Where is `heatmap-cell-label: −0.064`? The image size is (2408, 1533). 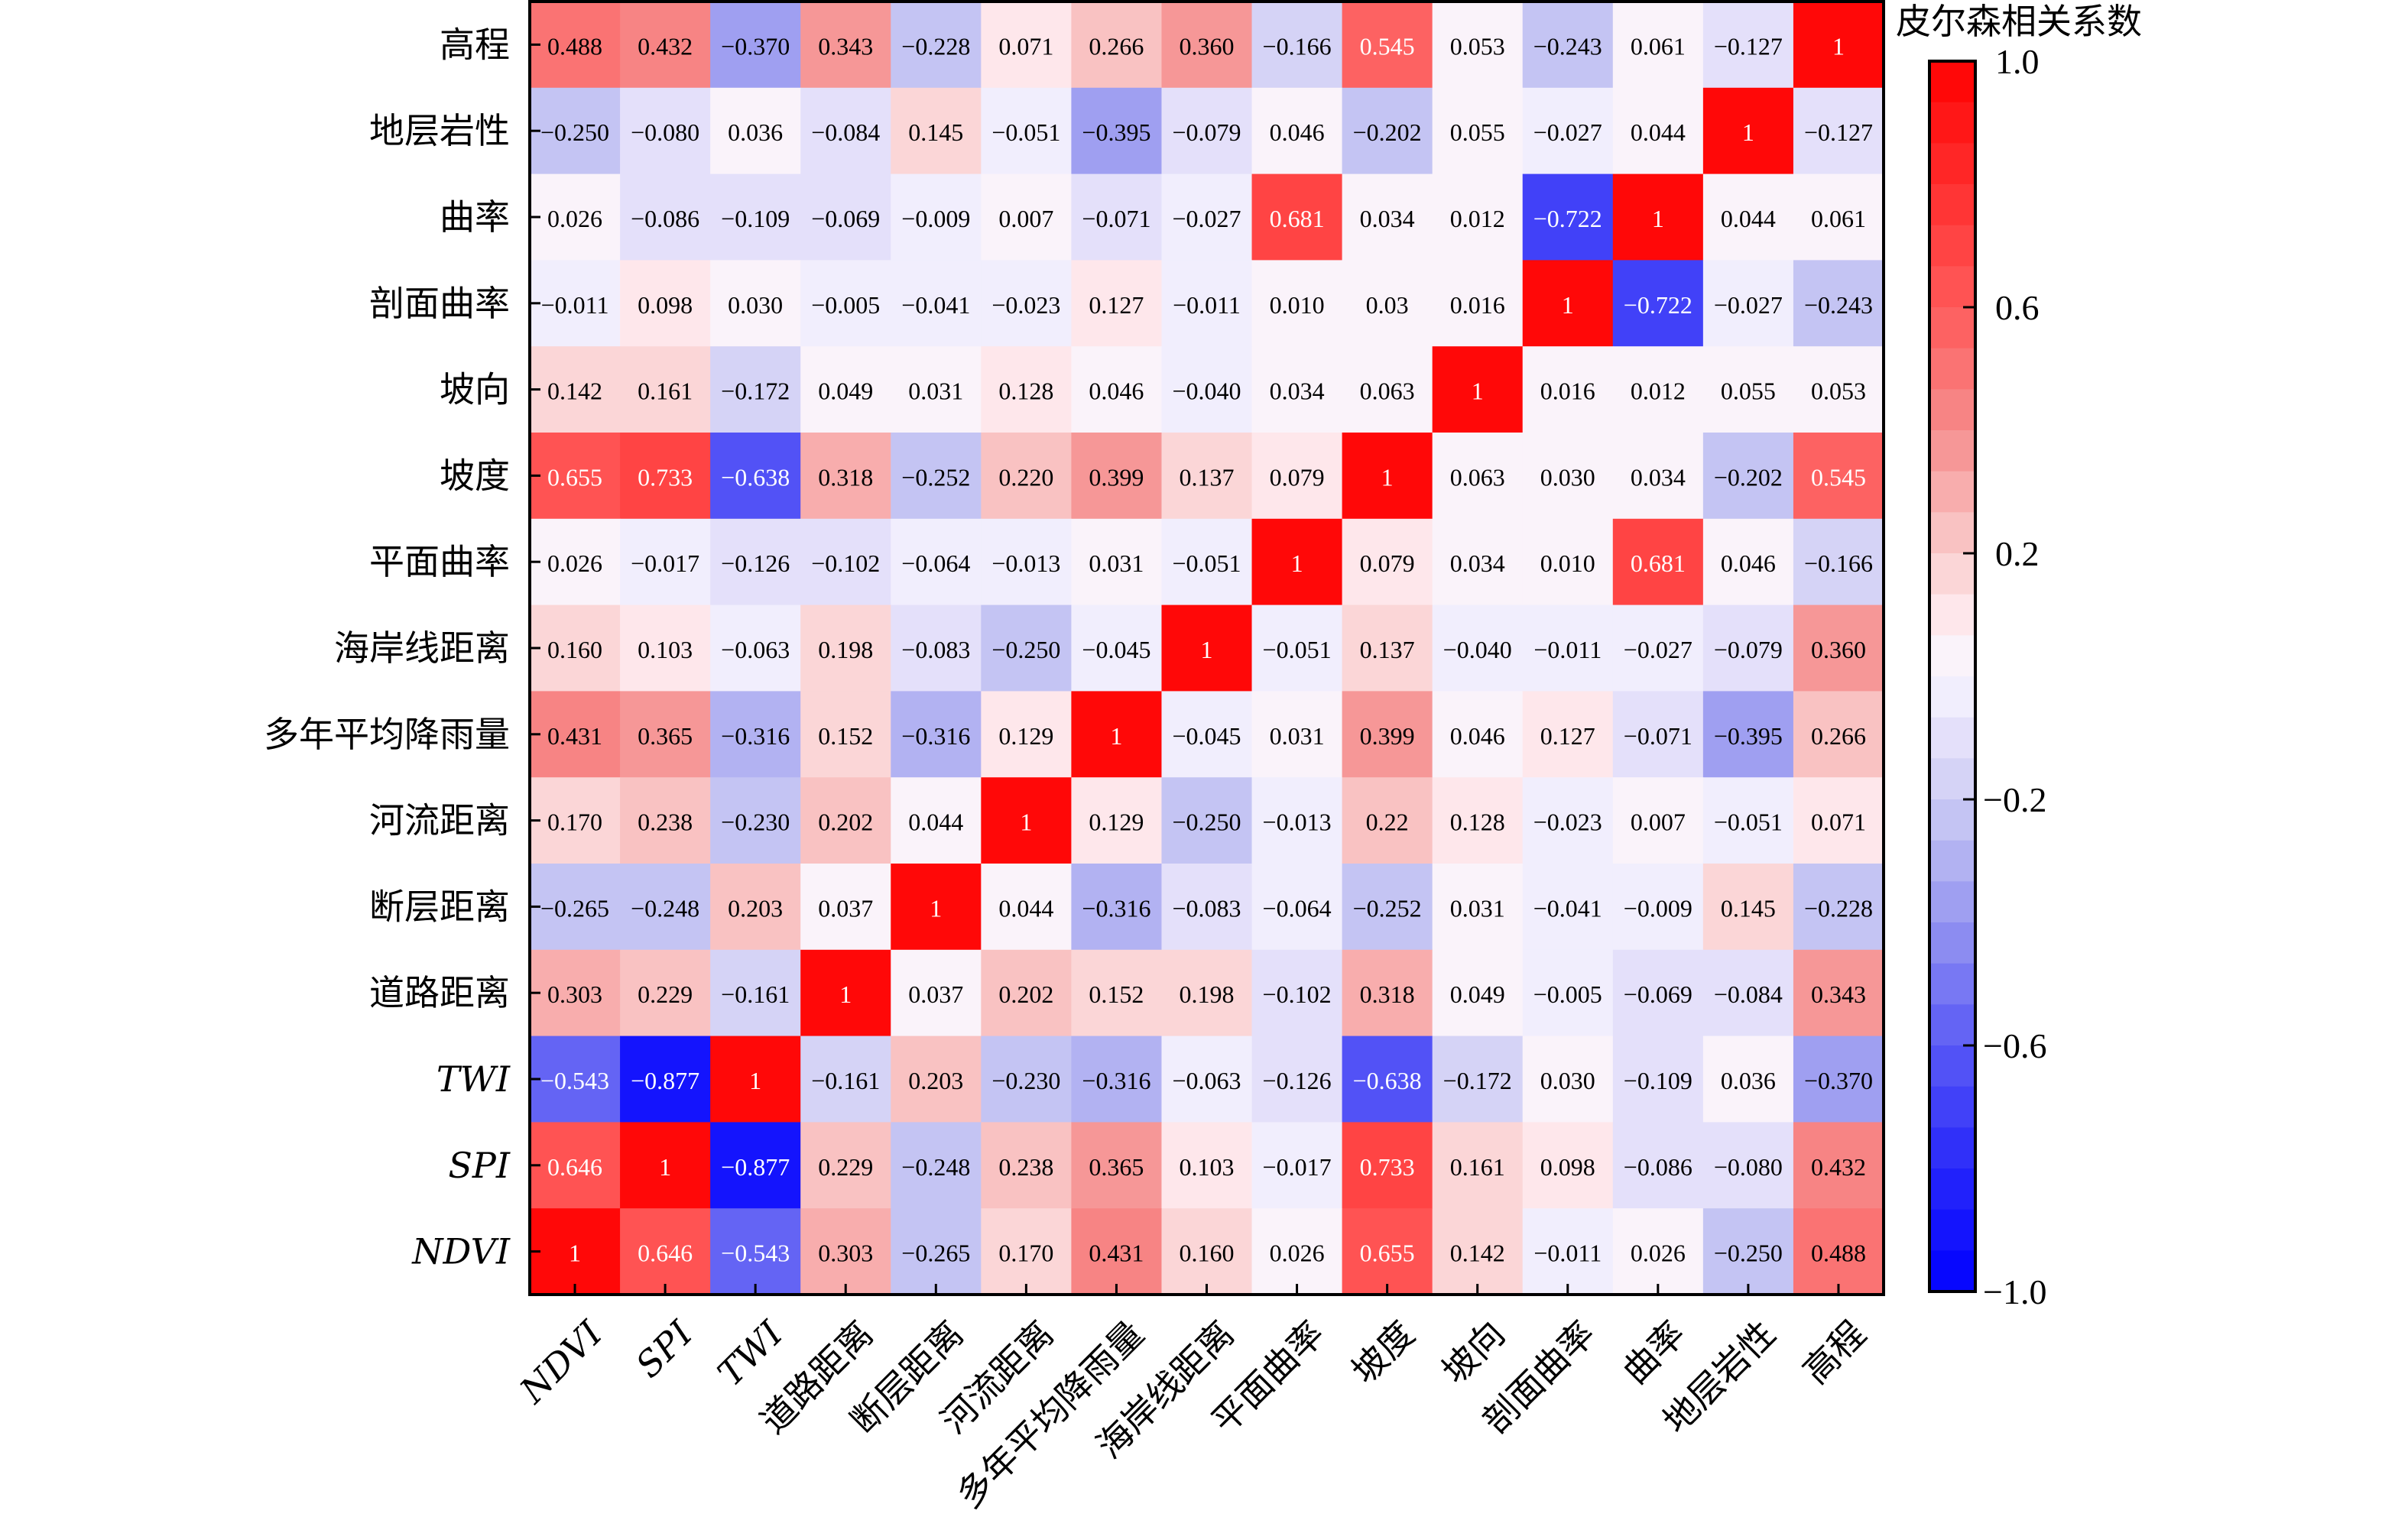 heatmap-cell-label: −0.064 is located at coordinates (1298, 908).